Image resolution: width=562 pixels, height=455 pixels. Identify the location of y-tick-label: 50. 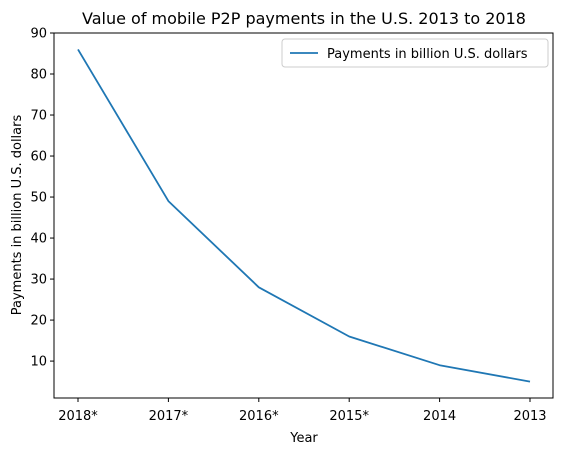
(38, 198).